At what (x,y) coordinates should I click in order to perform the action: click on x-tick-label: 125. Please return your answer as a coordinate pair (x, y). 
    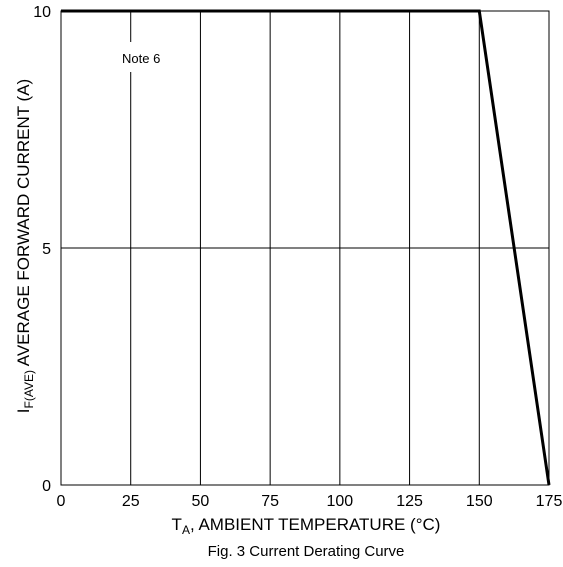
    Looking at the image, I should click on (409, 501).